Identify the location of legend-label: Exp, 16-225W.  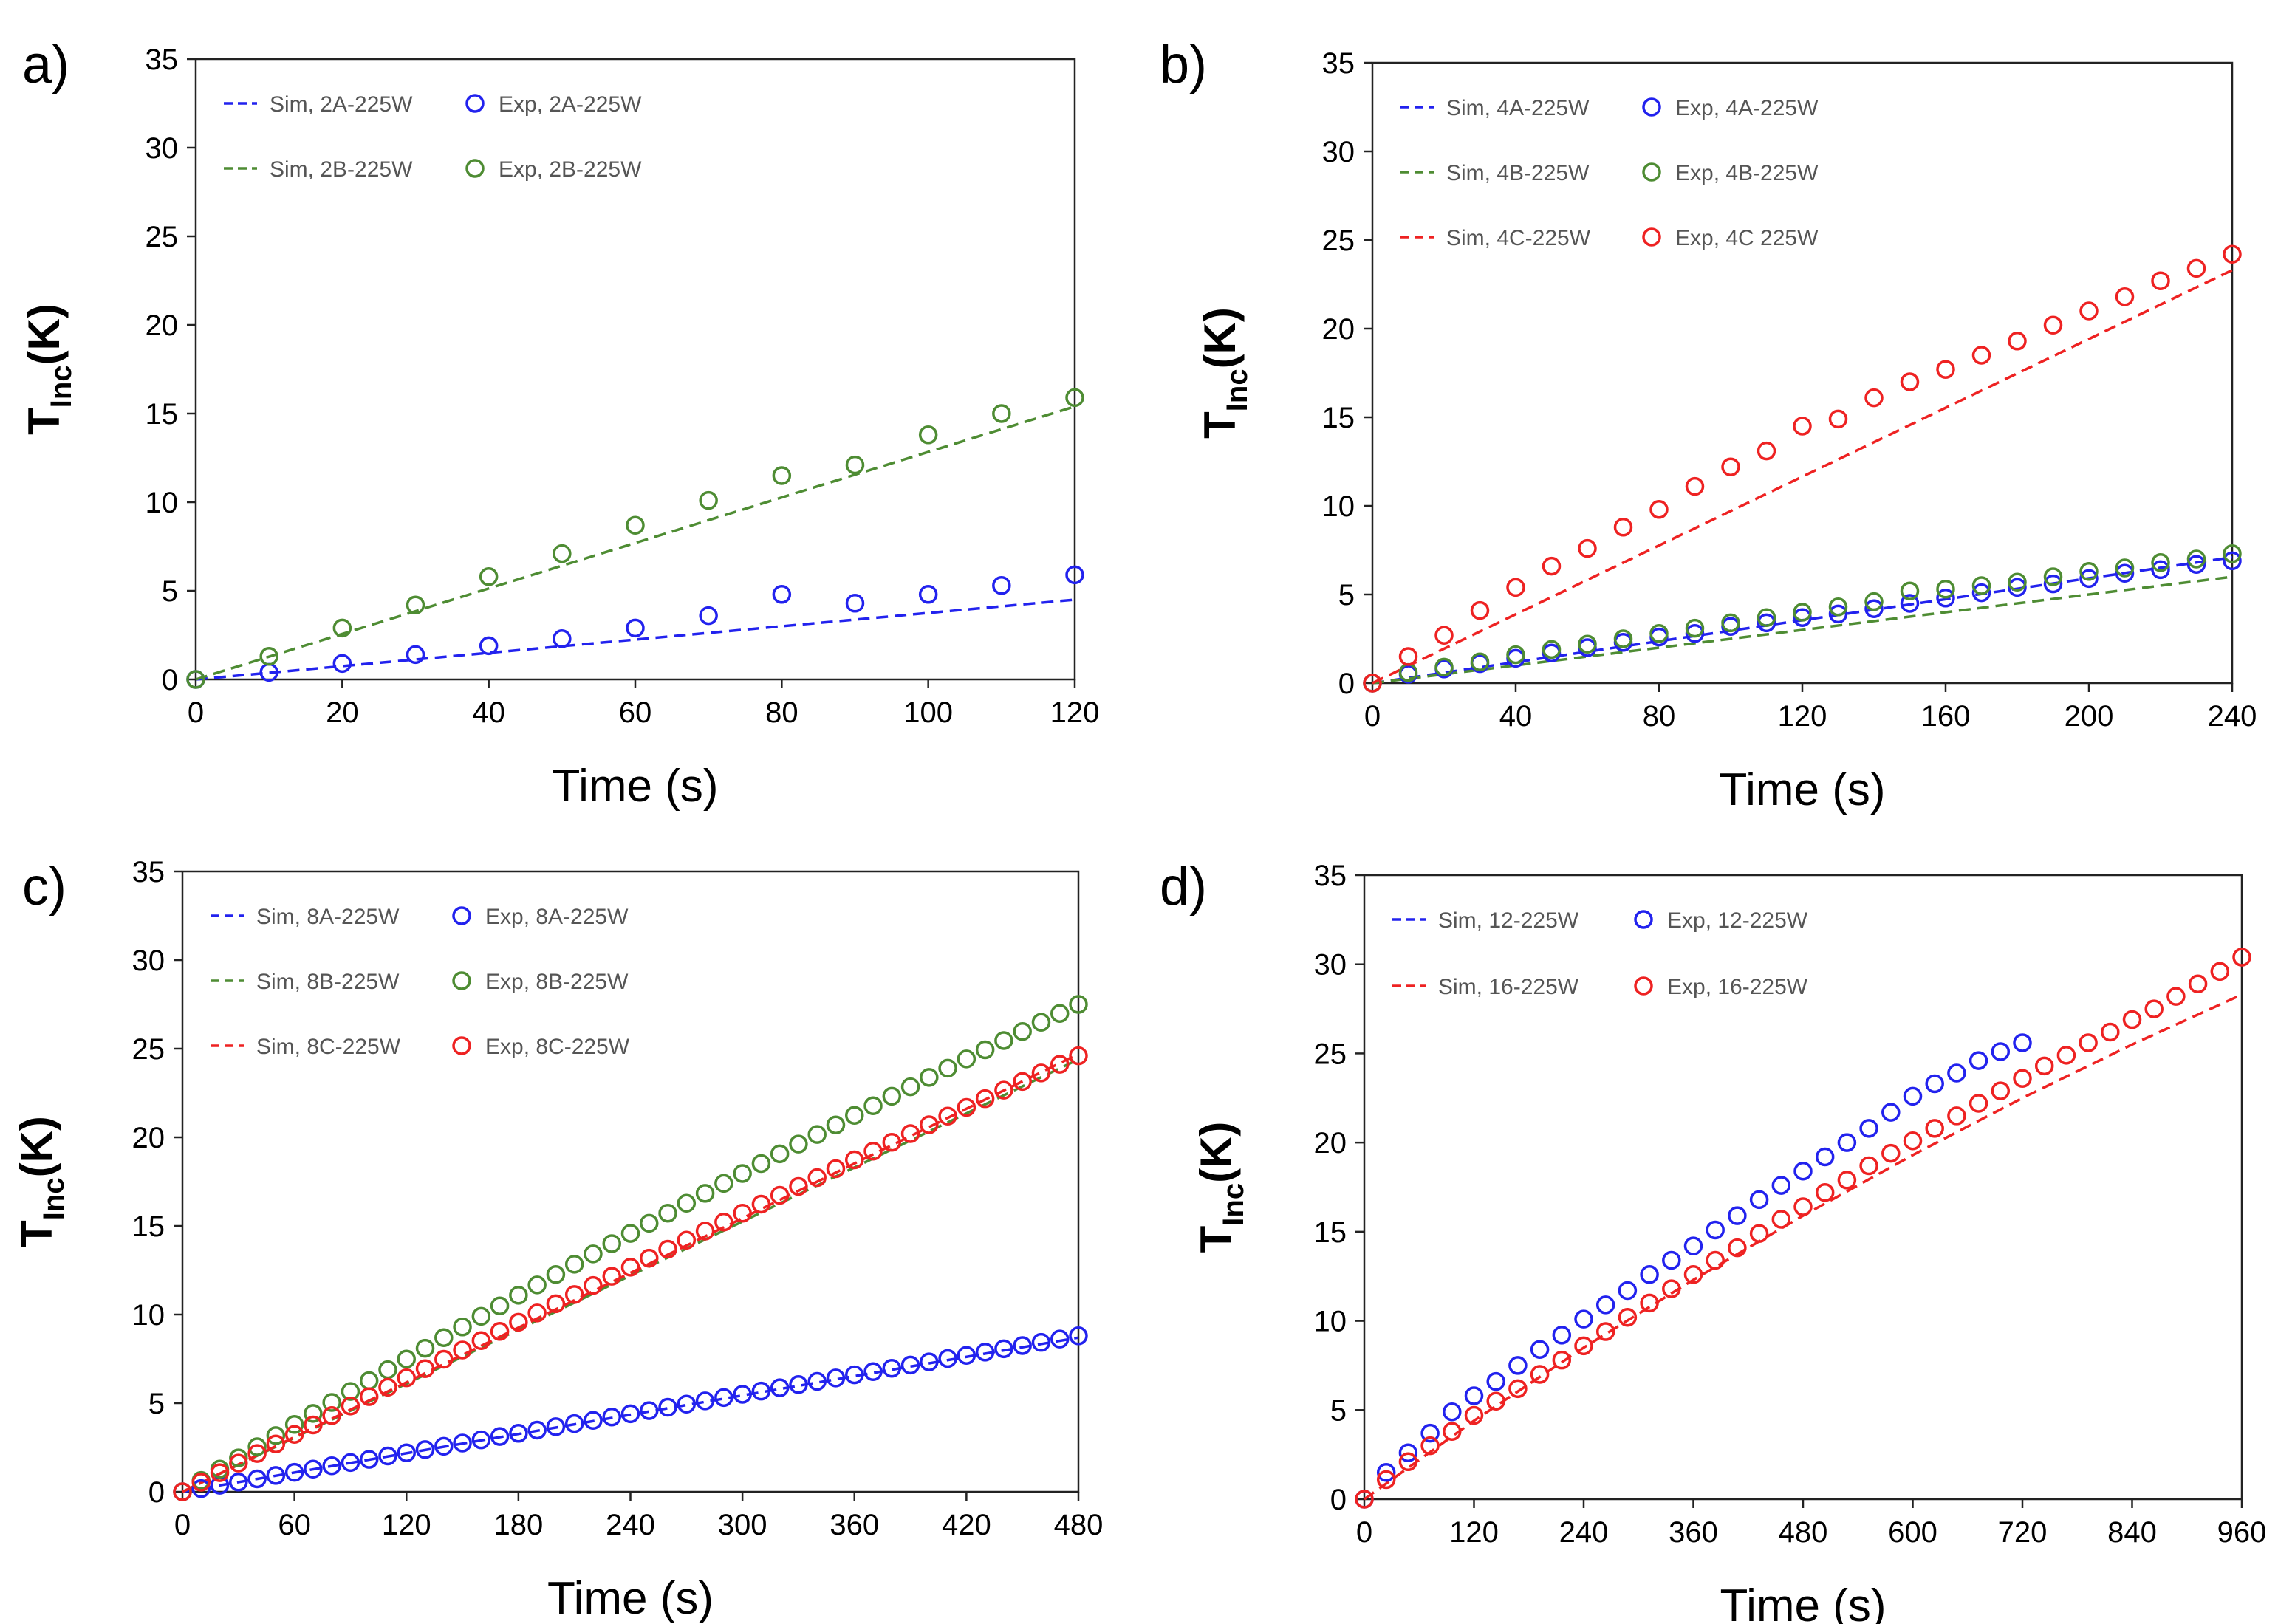
(1738, 987).